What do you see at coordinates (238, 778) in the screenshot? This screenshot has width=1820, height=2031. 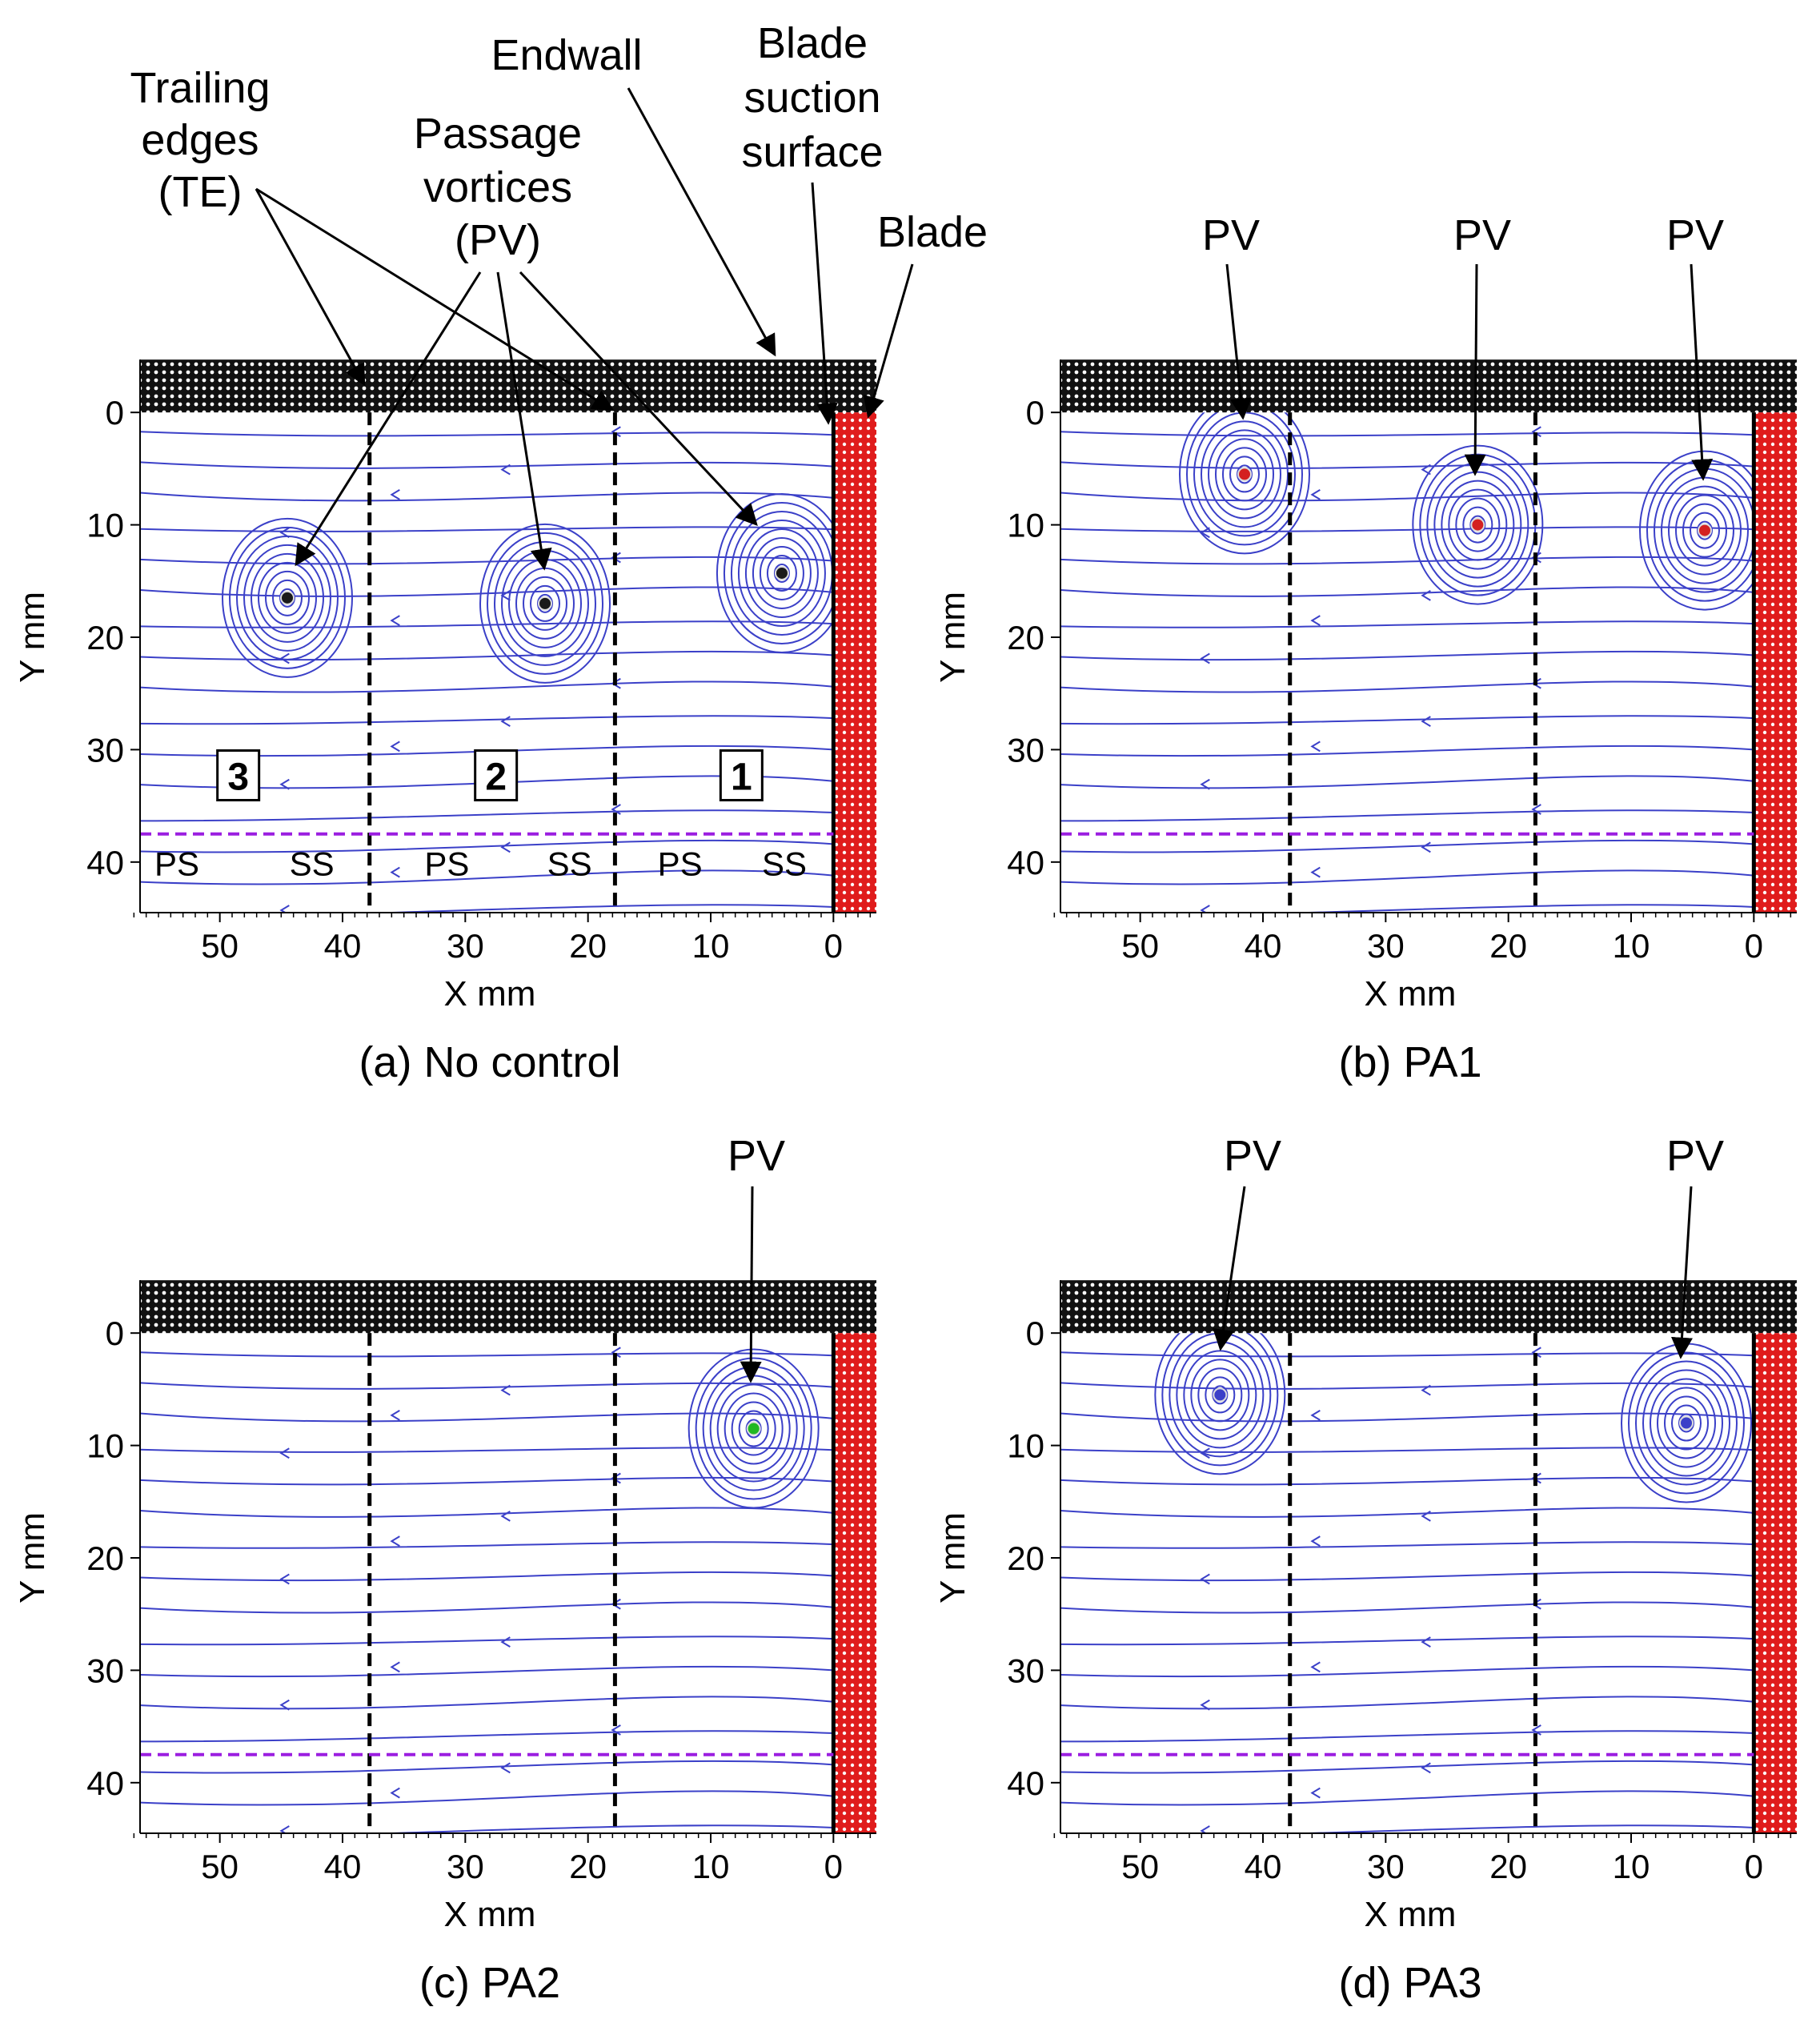 I see `region-label: 3` at bounding box center [238, 778].